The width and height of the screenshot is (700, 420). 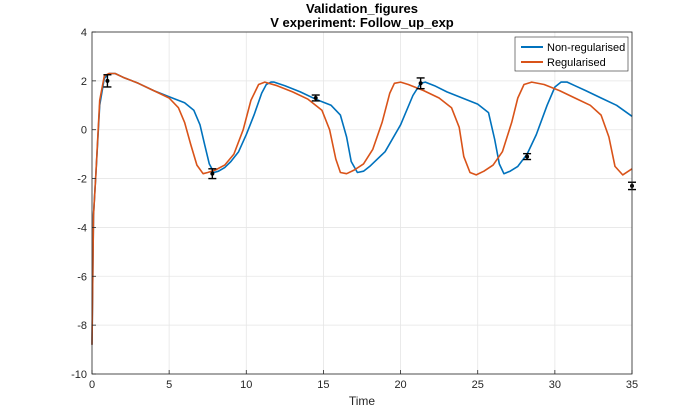 What do you see at coordinates (92, 385) in the screenshot?
I see `x-tick-label: 0` at bounding box center [92, 385].